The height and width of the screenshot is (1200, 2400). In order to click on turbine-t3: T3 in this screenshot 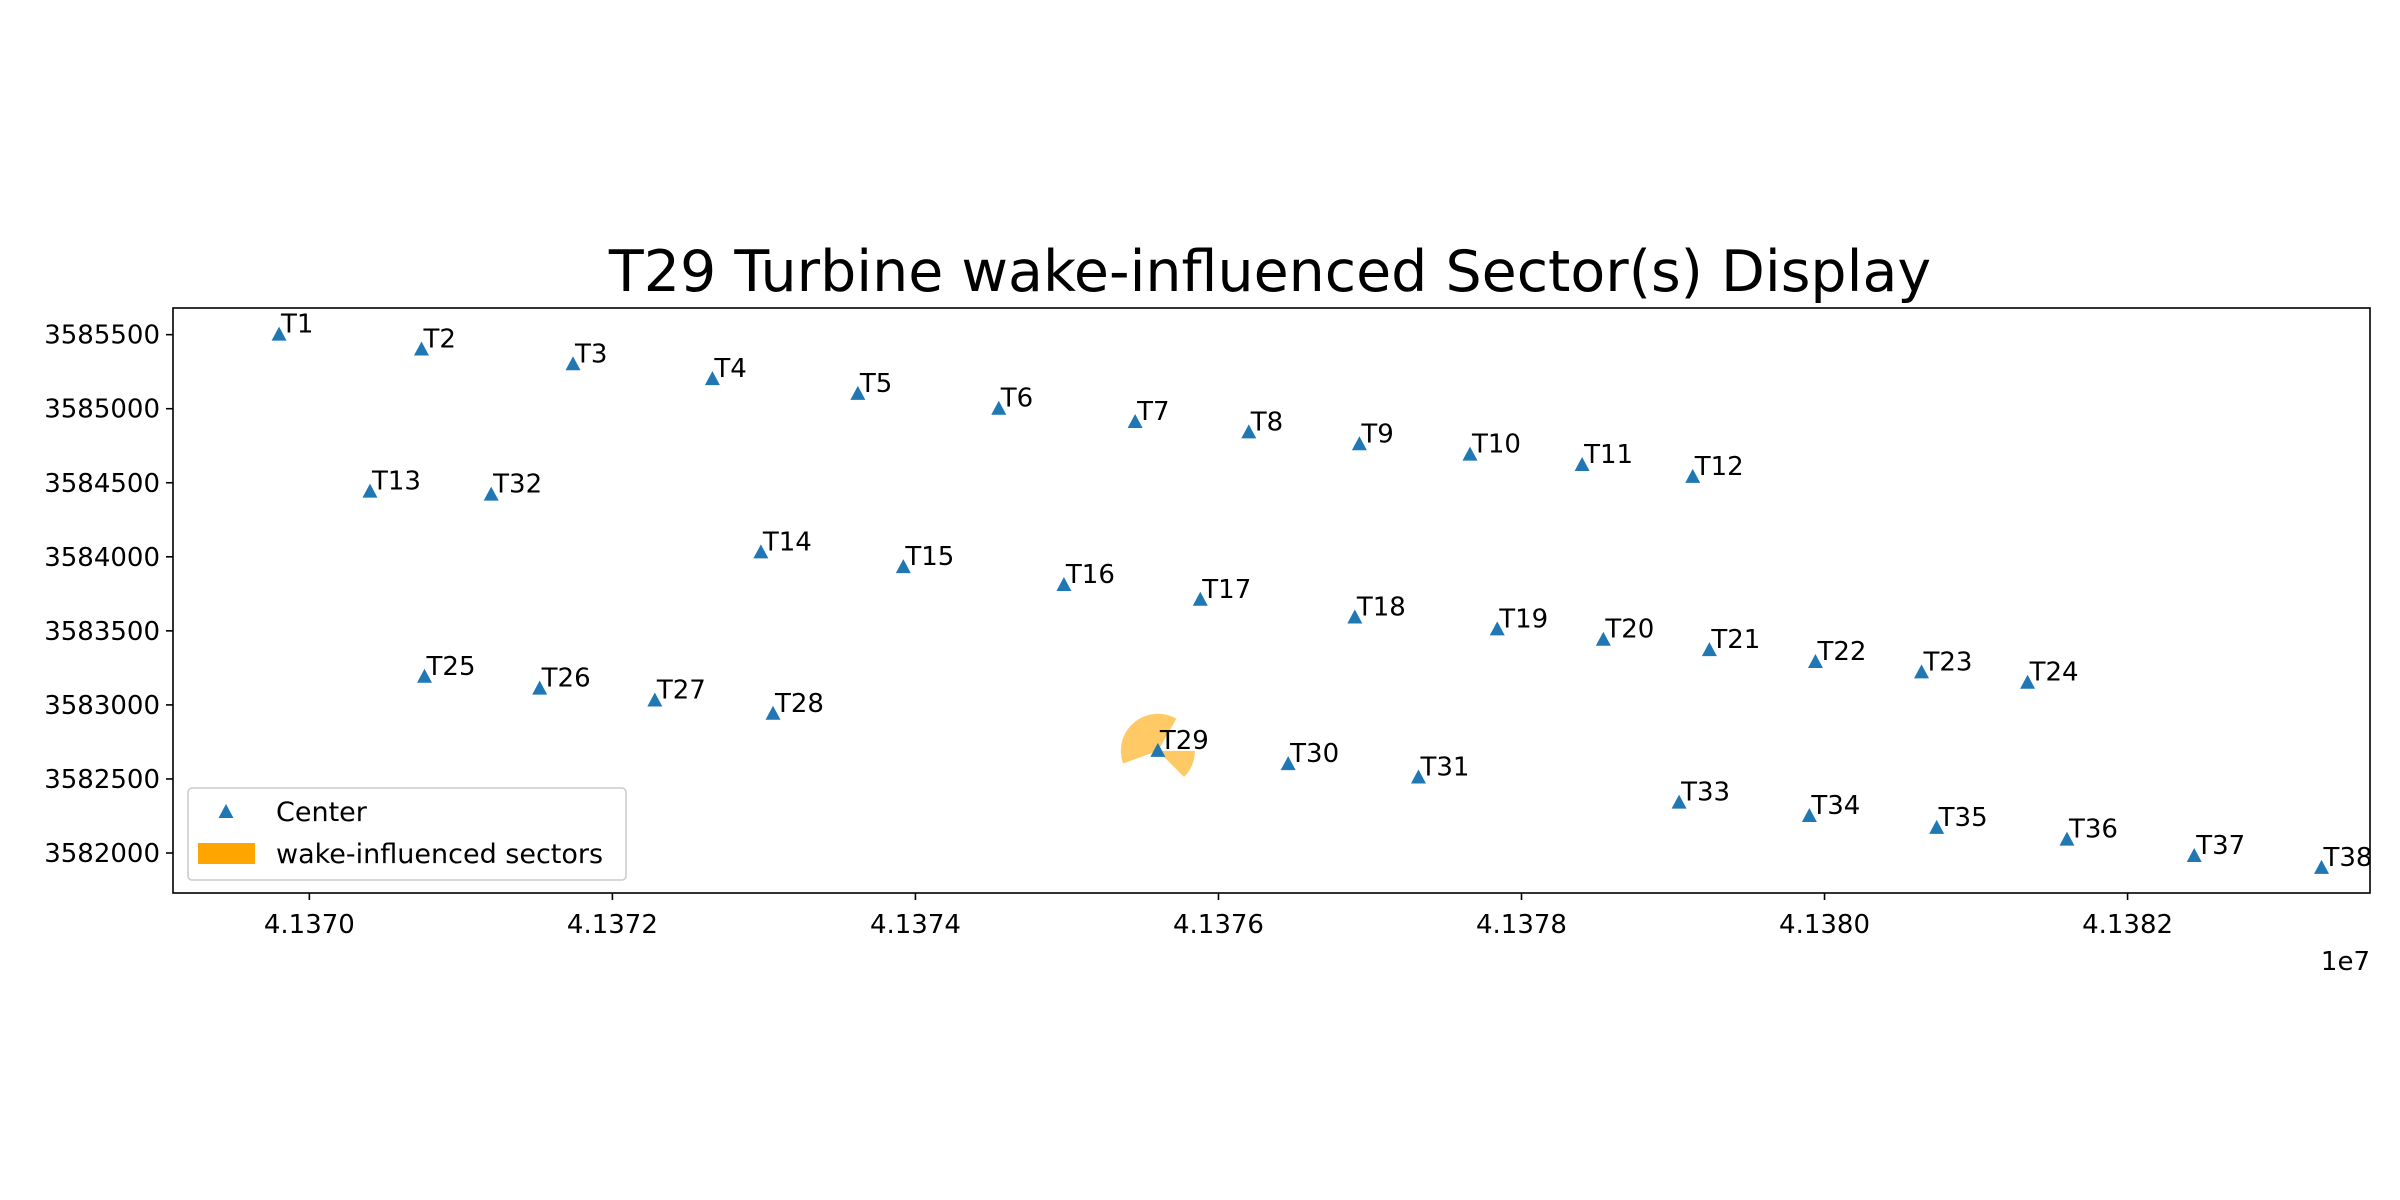, I will do `click(586, 355)`.